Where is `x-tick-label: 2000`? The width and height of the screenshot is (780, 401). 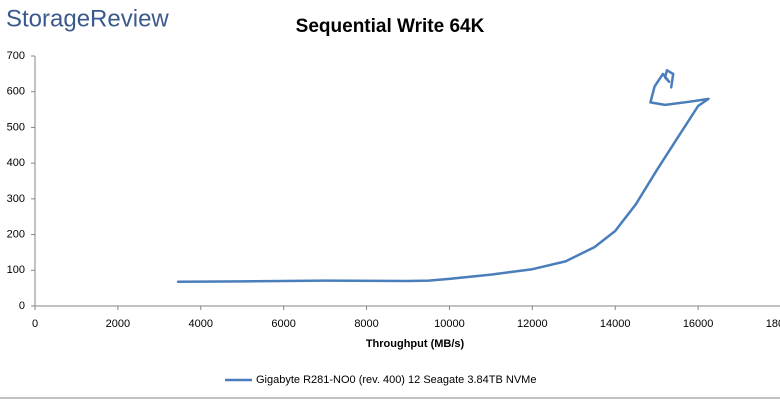 x-tick-label: 2000 is located at coordinates (118, 324).